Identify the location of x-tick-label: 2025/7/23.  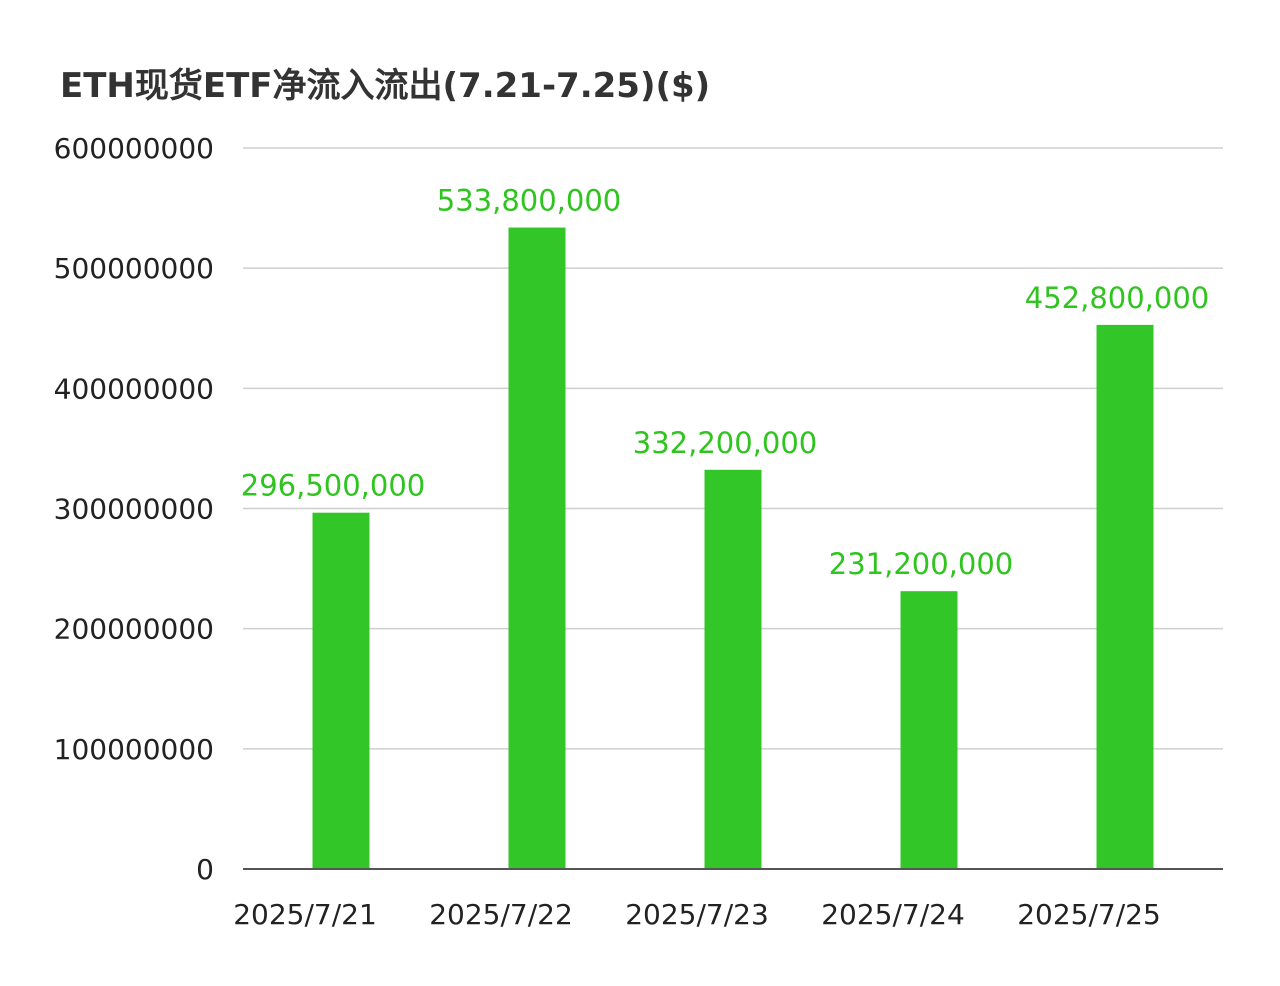
(697, 914).